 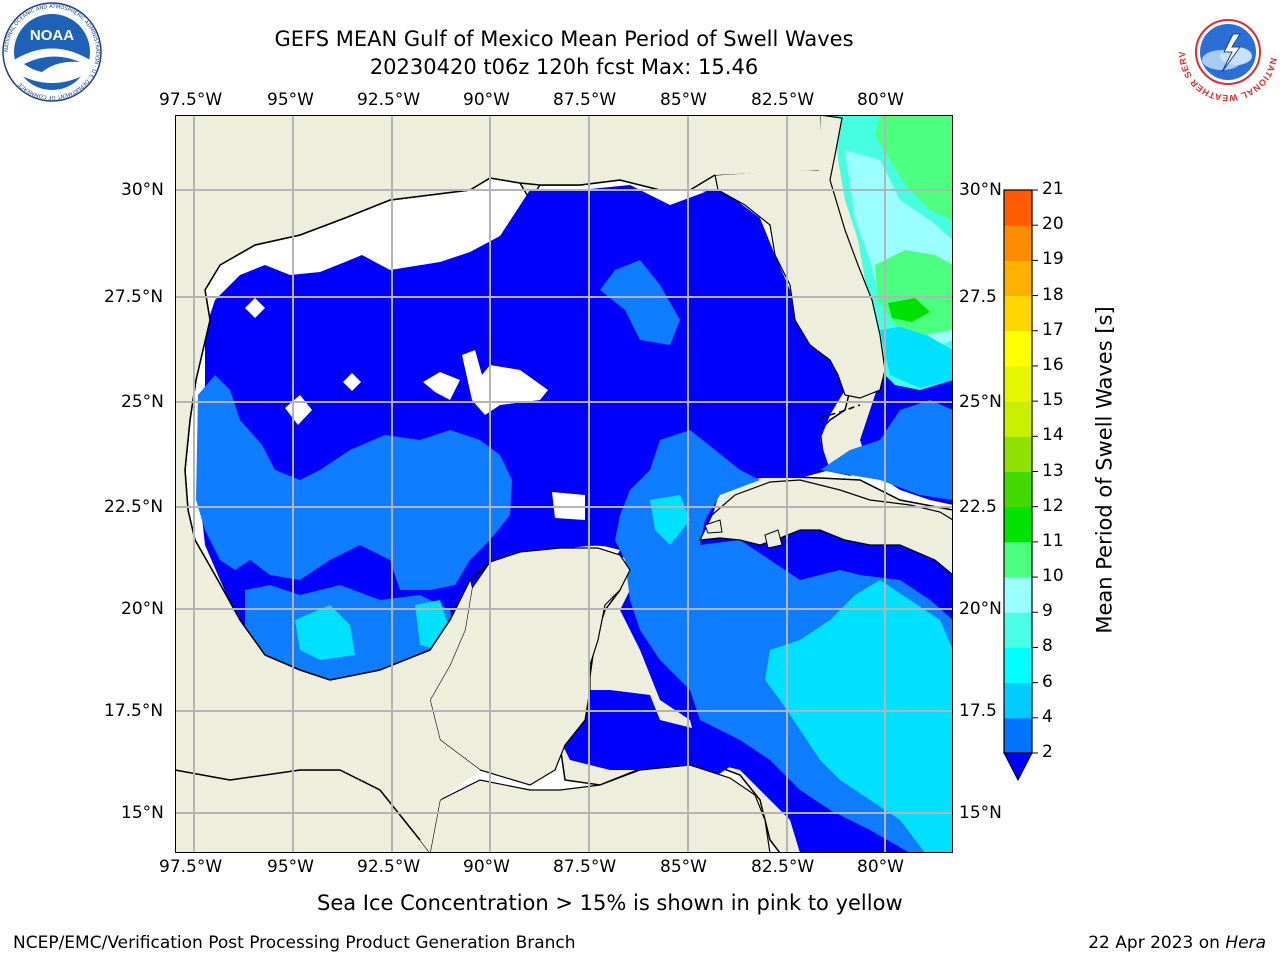 I want to click on lat-tick-left: 30°N, so click(x=142, y=190).